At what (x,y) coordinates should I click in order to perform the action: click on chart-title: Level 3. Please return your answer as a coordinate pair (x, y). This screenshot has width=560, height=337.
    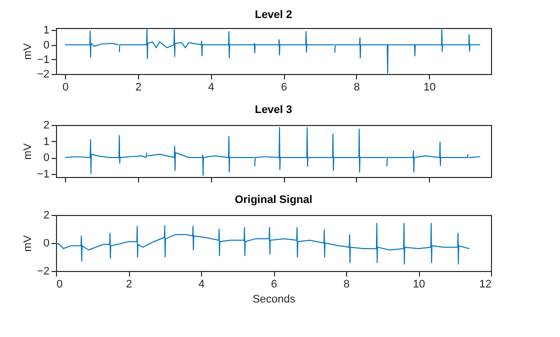
    Looking at the image, I should click on (273, 110).